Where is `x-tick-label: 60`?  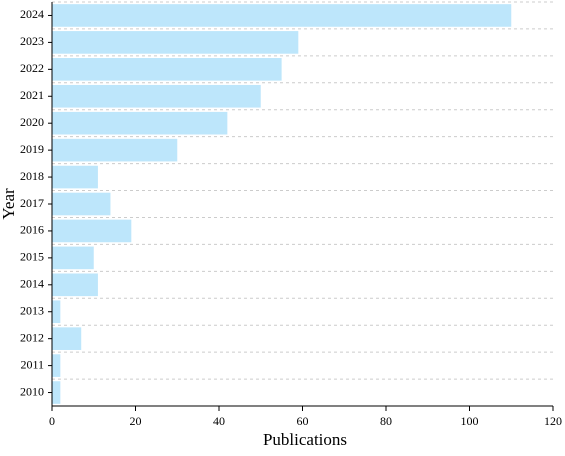
x-tick-label: 60 is located at coordinates (303, 421).